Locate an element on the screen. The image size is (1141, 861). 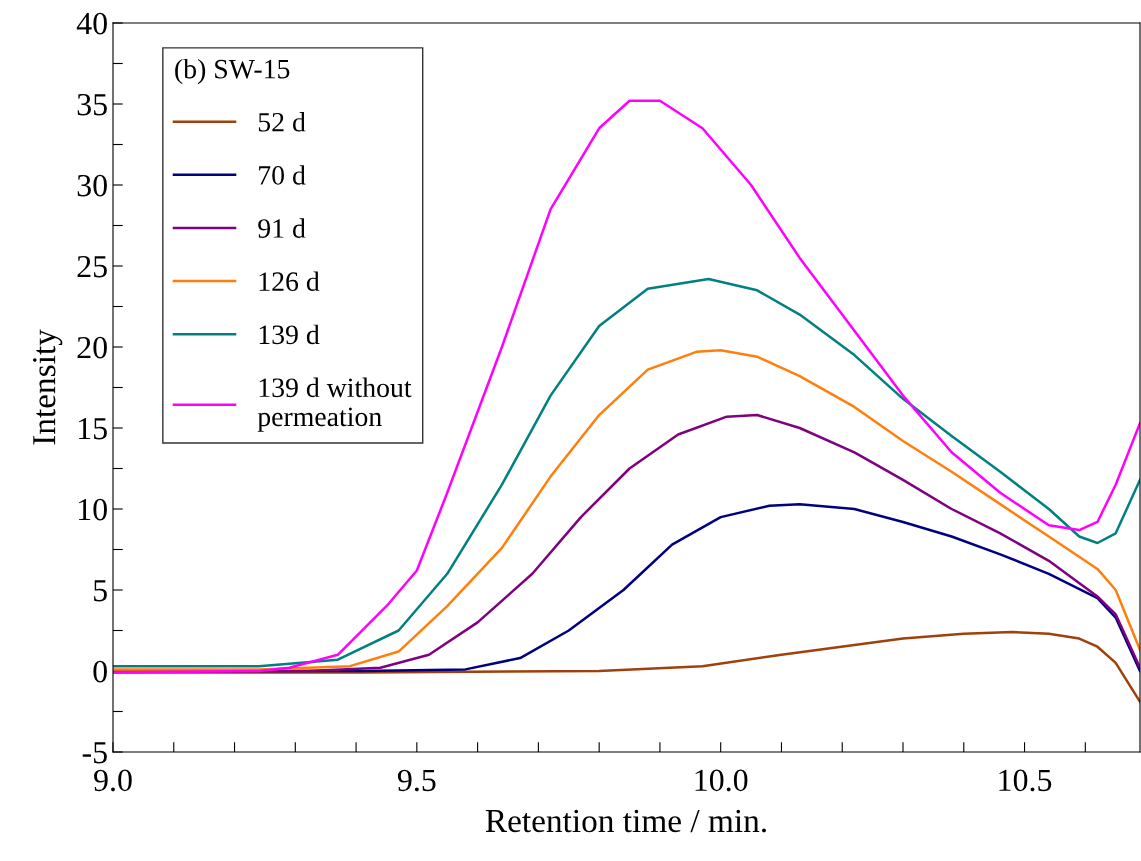
y-tick-label: 25 is located at coordinates (92, 266).